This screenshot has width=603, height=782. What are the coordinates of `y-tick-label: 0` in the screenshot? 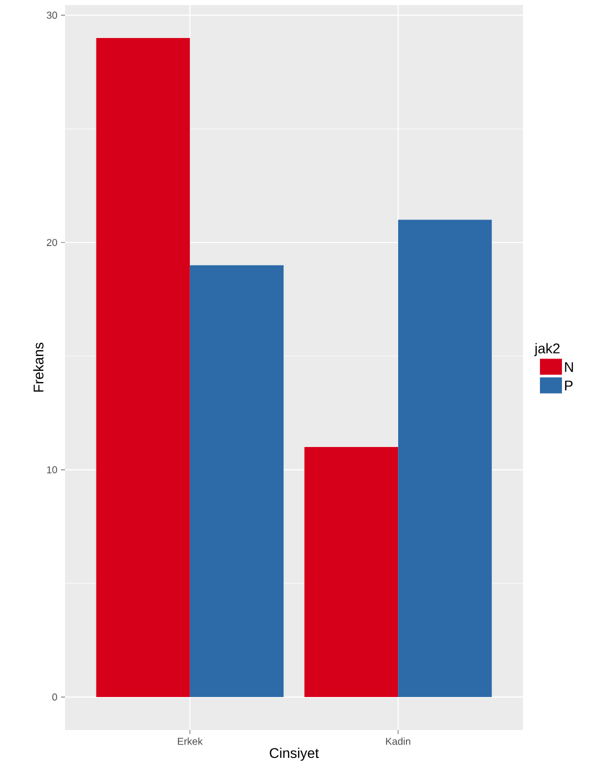 It's located at (55, 697).